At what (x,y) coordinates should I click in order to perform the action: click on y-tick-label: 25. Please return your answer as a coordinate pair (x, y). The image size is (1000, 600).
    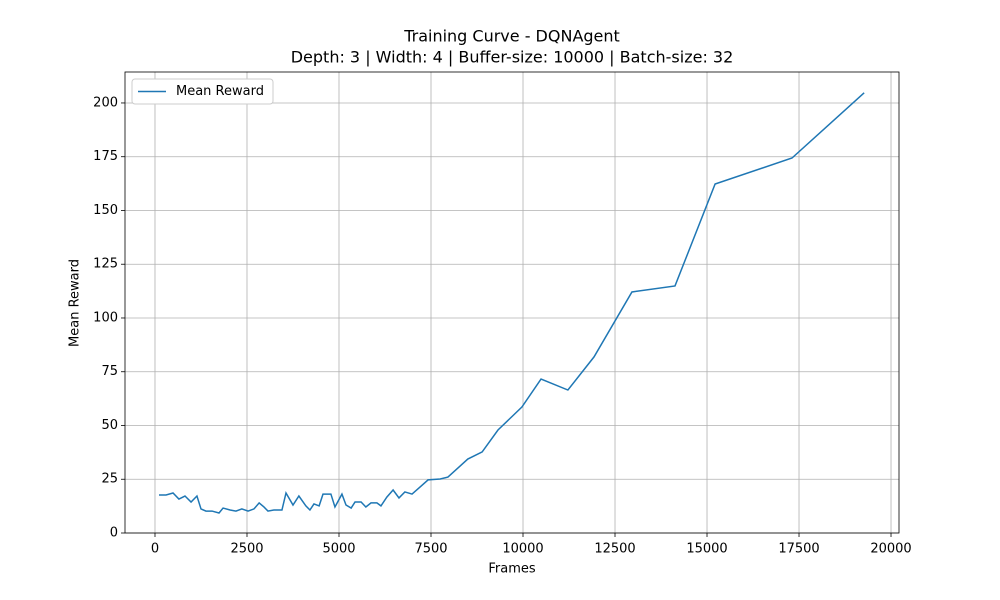
    Looking at the image, I should click on (109, 479).